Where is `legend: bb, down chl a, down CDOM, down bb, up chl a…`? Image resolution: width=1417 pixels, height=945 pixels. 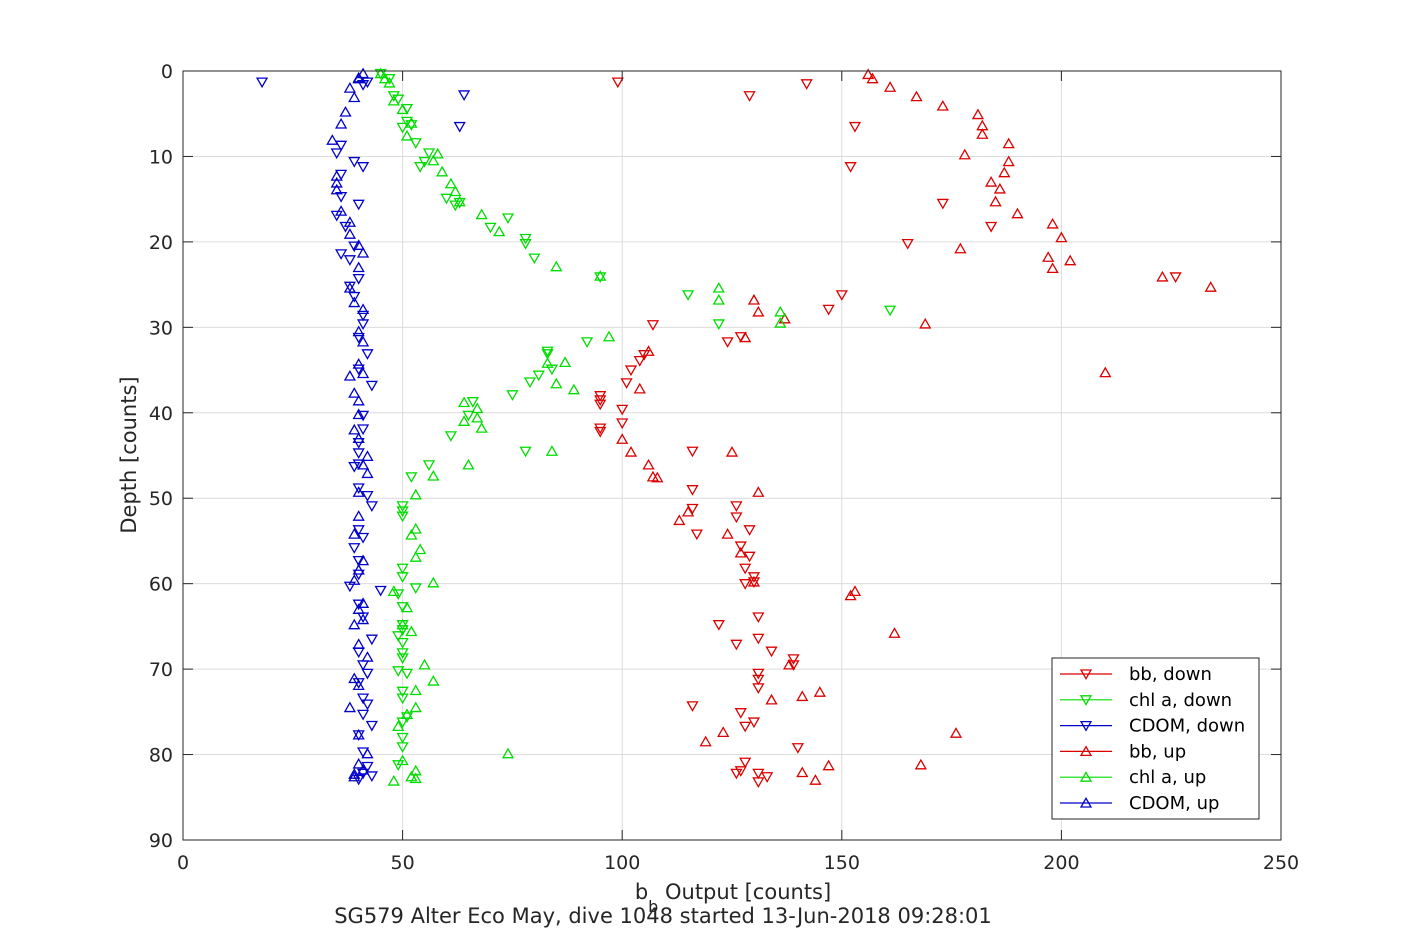
legend: bb, down chl a, down CDOM, down bb, up chl a… is located at coordinates (1155, 738).